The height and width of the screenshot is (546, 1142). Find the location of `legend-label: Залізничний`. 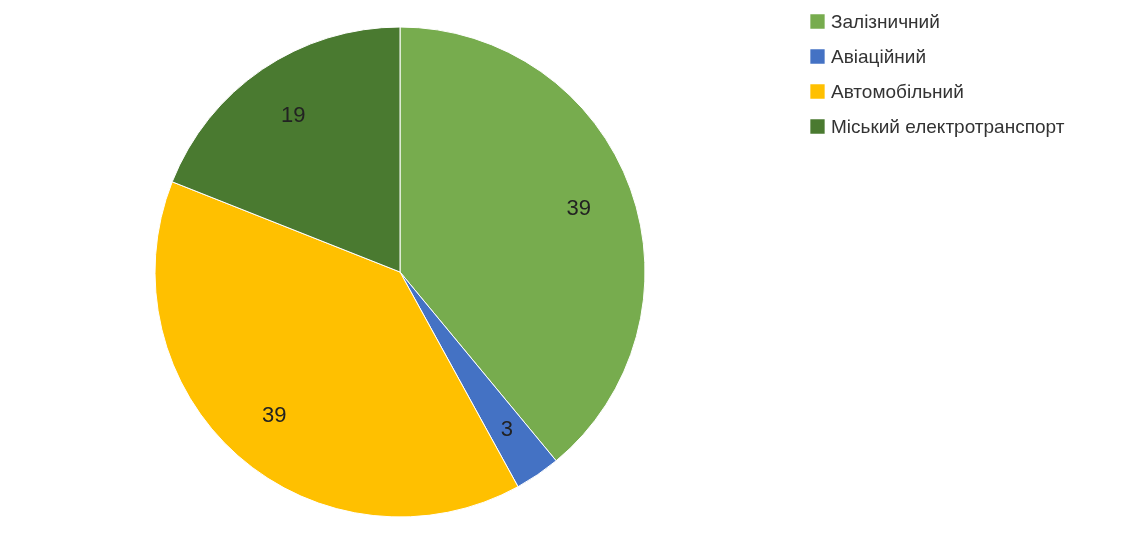

legend-label: Залізничний is located at coordinates (885, 21).